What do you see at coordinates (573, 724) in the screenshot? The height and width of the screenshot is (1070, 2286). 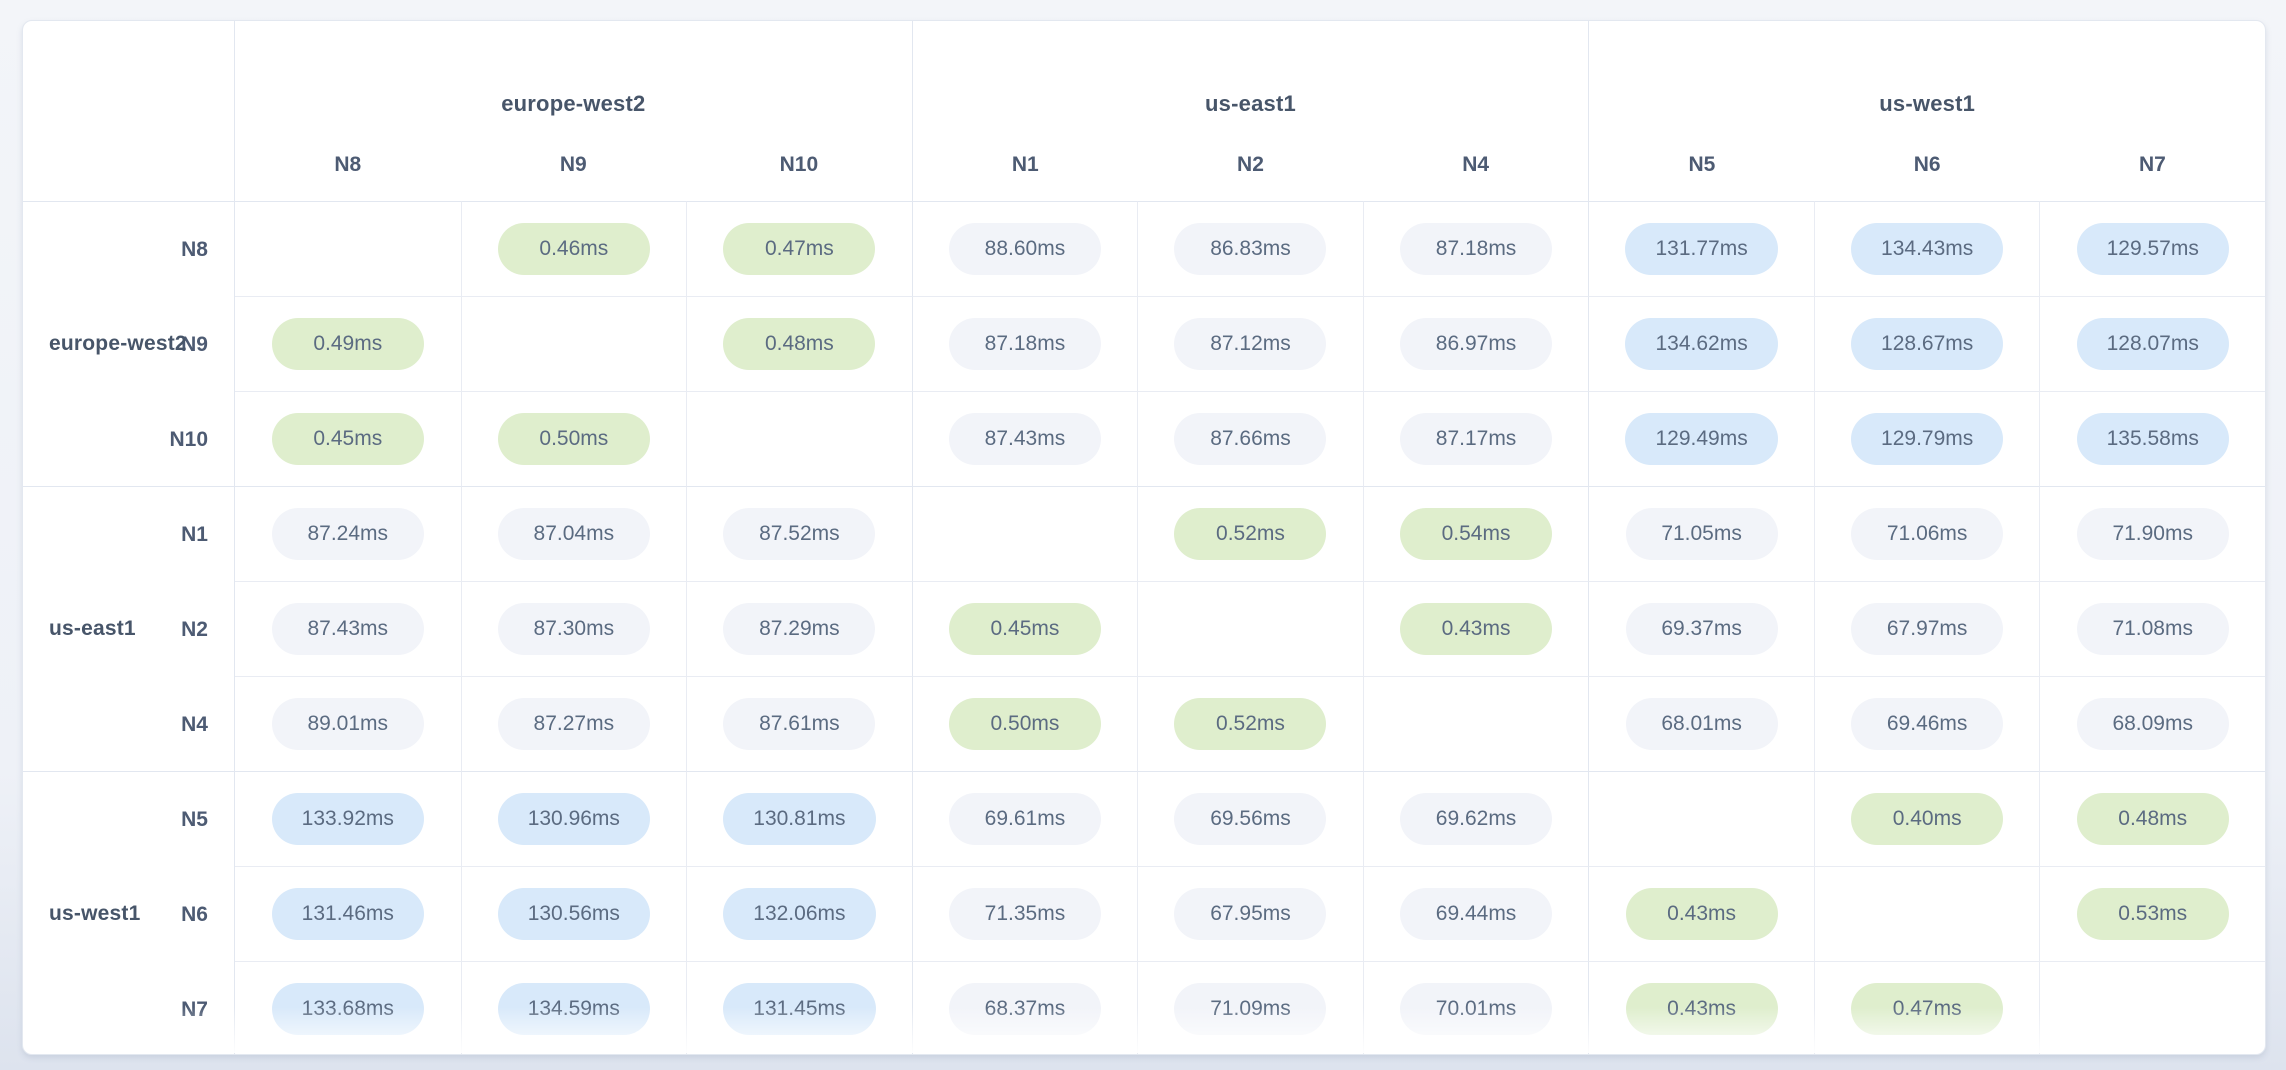 I see `latency-pill: 87.27ms` at bounding box center [573, 724].